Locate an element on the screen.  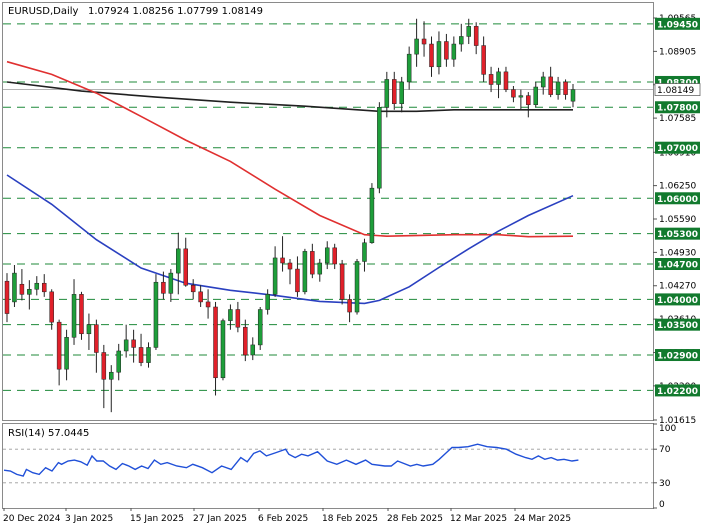
price-axis-label: 1.05590 is located at coordinates (677, 220).